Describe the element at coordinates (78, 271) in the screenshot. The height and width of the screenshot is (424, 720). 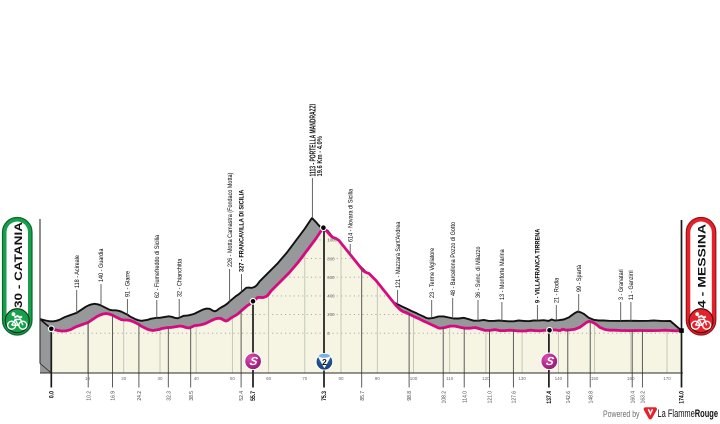
I see `svg-text: 118 - Acireale` at that location.